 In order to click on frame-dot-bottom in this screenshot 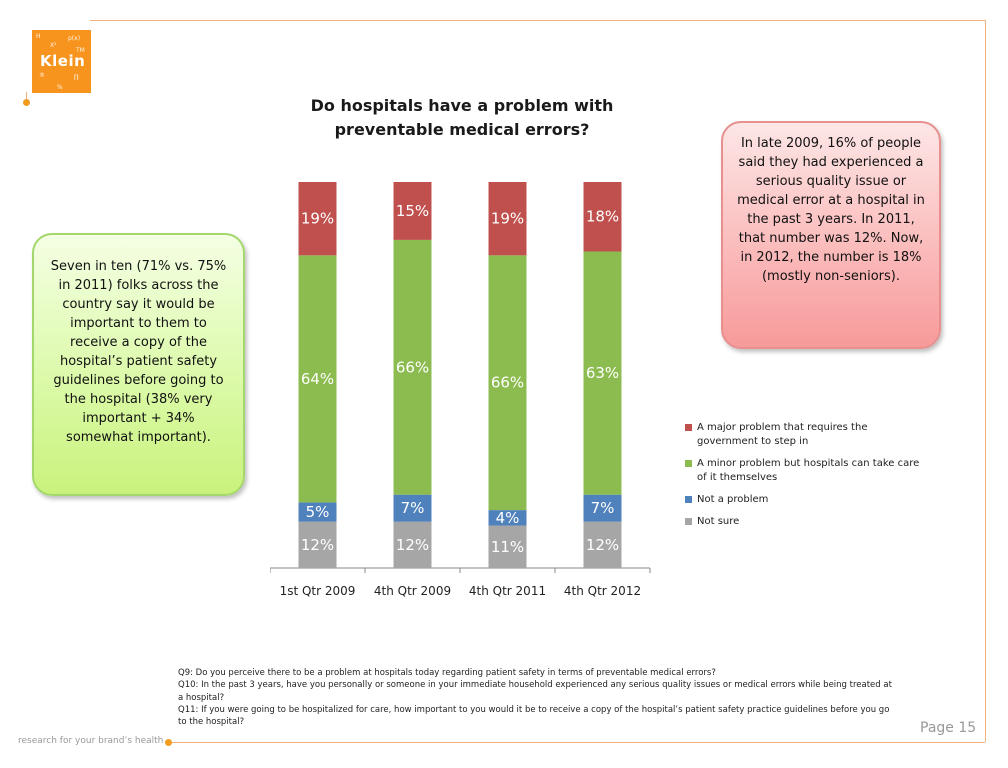, I will do `click(168, 742)`.